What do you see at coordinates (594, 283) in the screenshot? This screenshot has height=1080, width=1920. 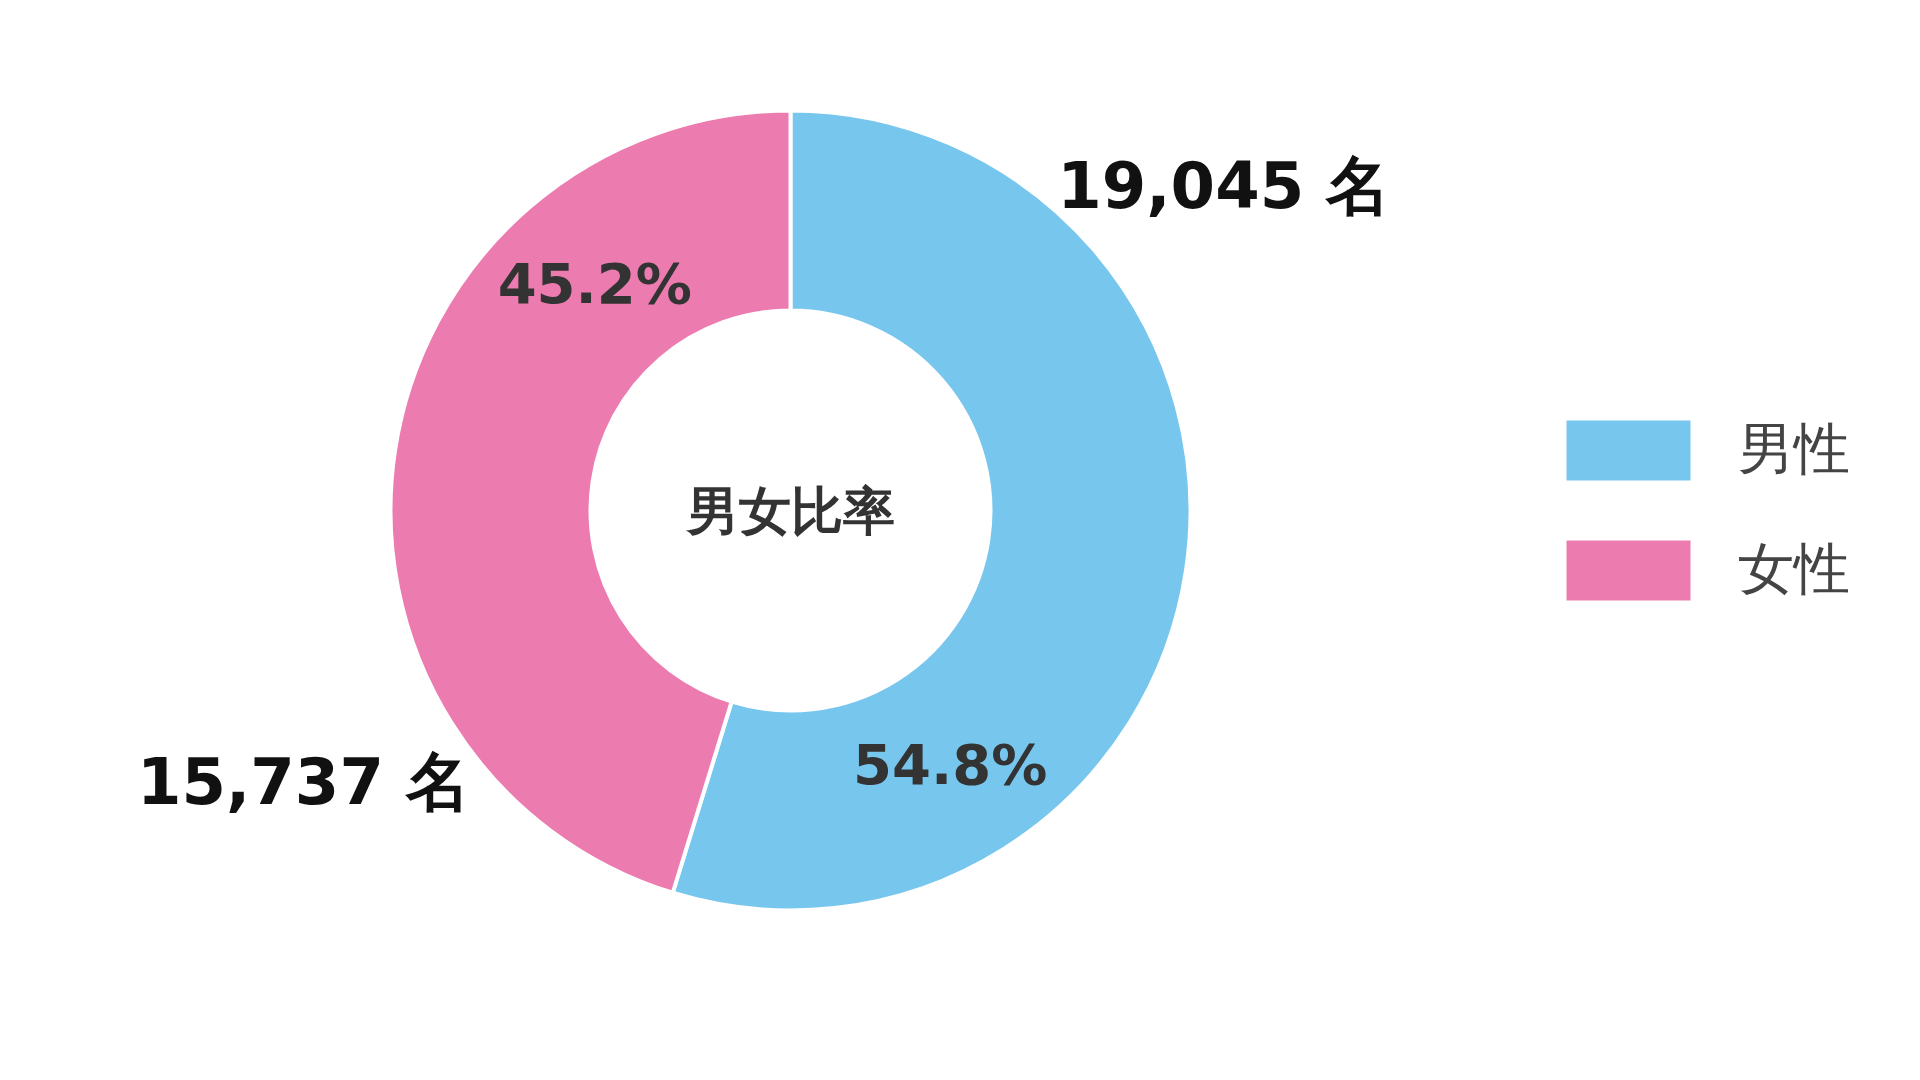 I see `text: 45.2%` at bounding box center [594, 283].